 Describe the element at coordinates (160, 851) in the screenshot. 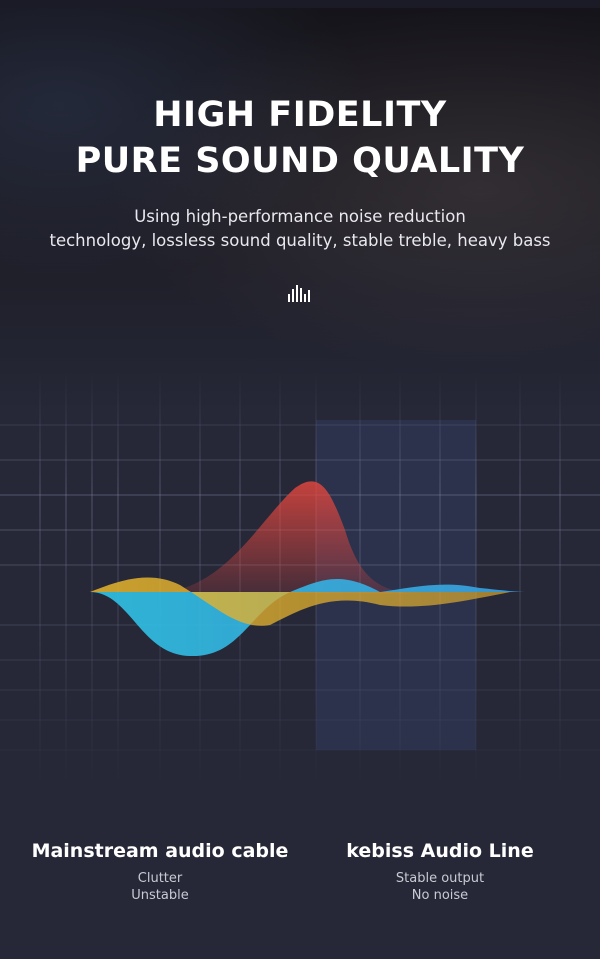

I see `comparison-title: Mainstream audio cable` at that location.